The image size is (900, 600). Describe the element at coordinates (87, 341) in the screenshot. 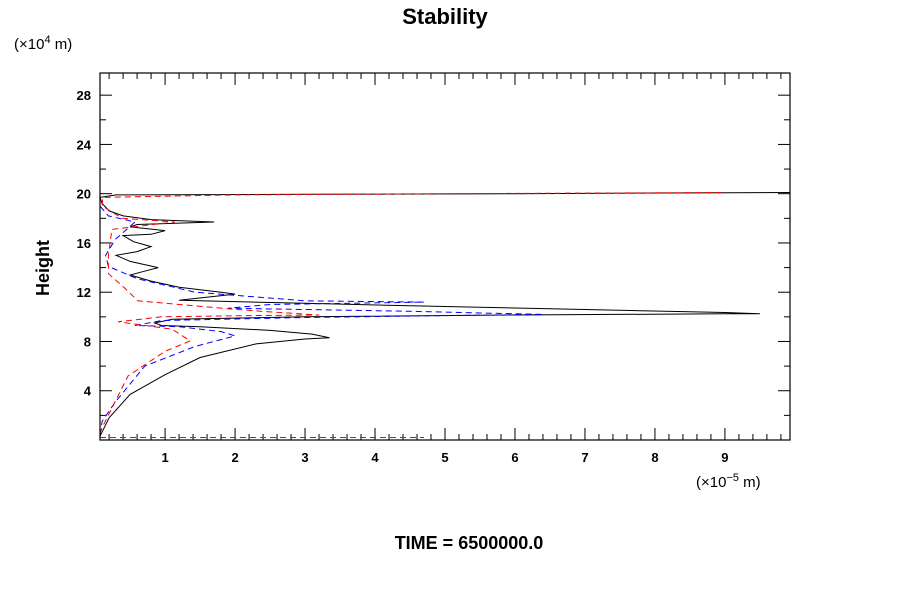

I see `y-tick-label: 8` at that location.